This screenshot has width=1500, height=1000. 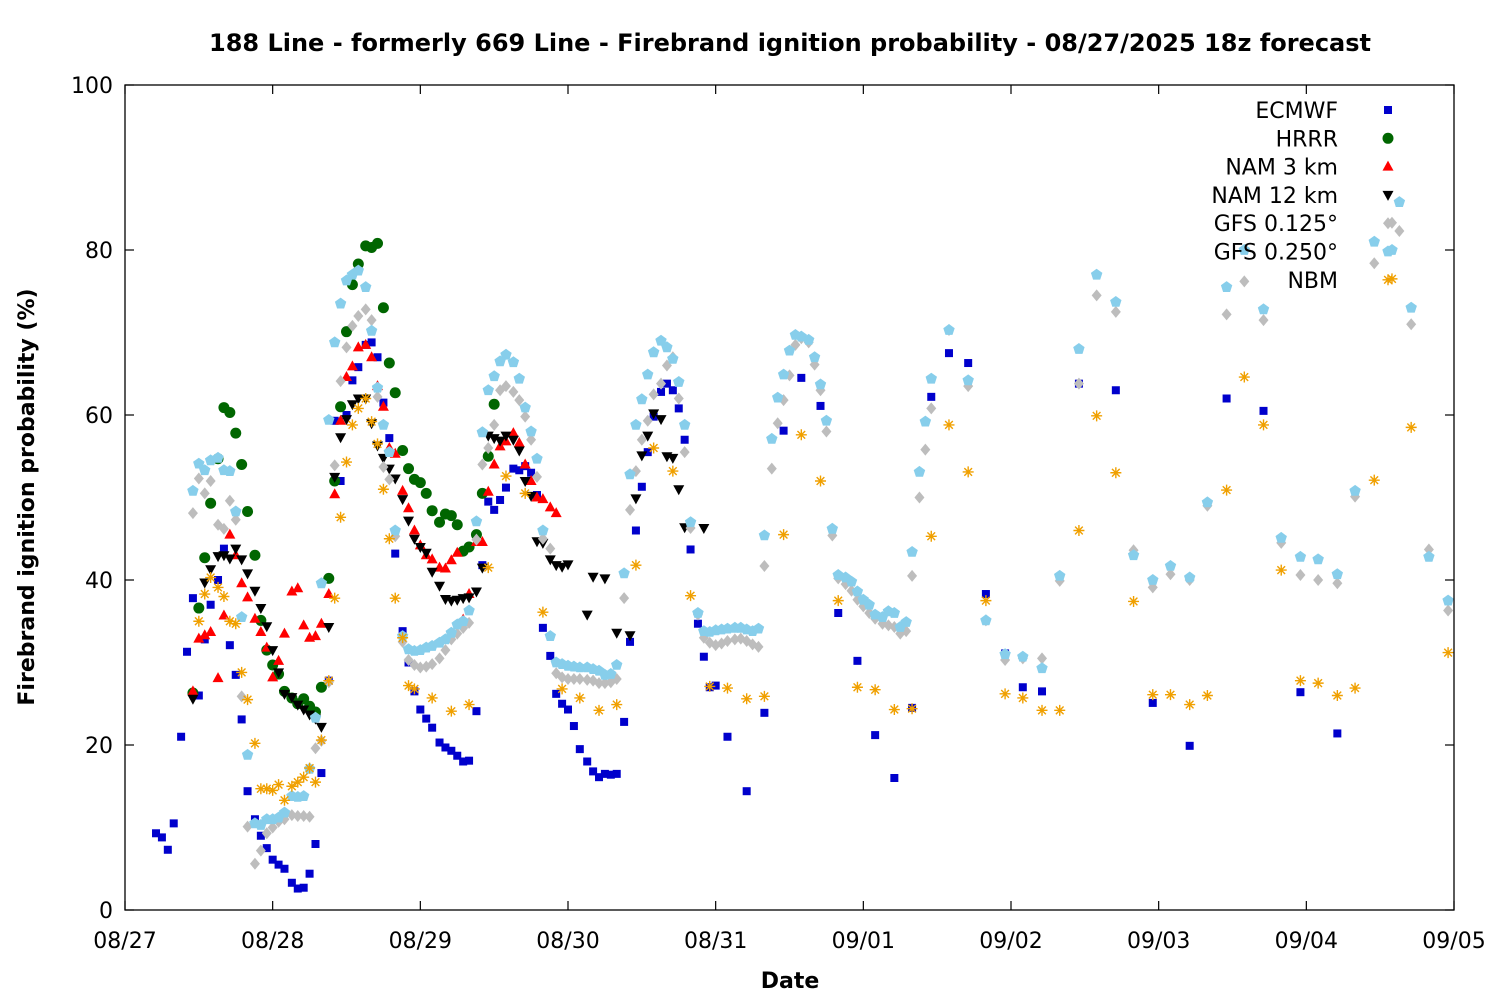 What do you see at coordinates (1323, 111) in the screenshot?
I see `legend-item-ecmwf: ECMWF` at bounding box center [1323, 111].